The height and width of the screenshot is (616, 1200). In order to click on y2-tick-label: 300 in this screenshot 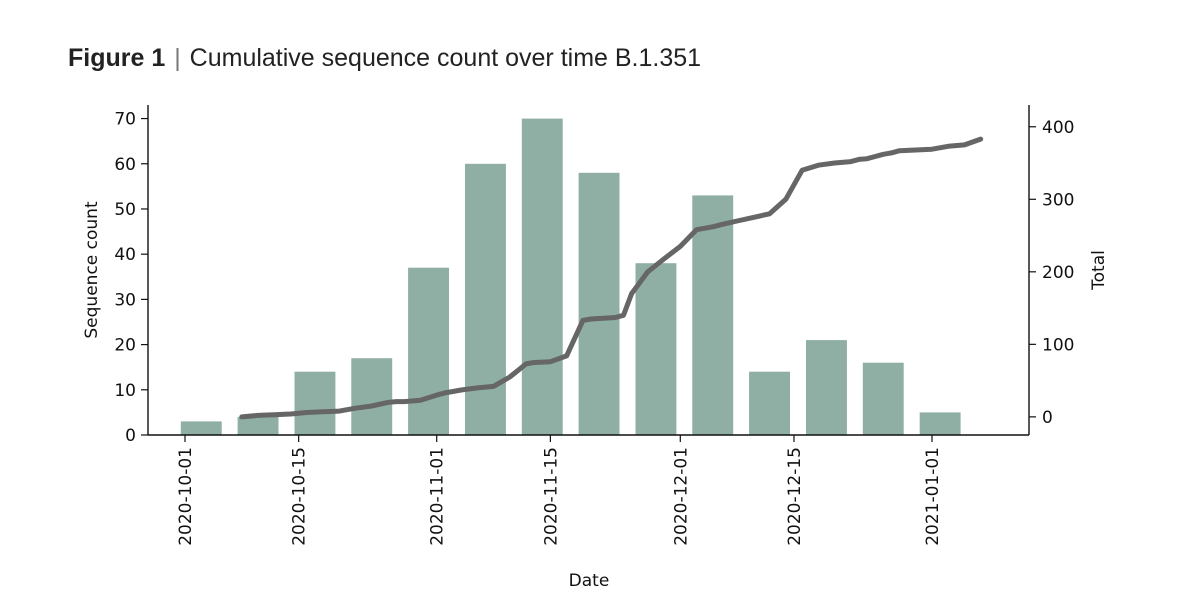, I will do `click(1058, 200)`.